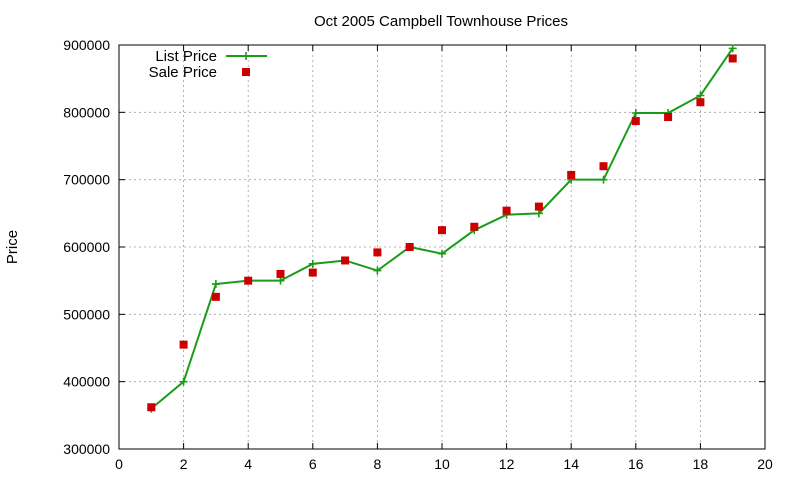 Image resolution: width=800 pixels, height=480 pixels. Describe the element at coordinates (184, 464) in the screenshot. I see `x-tick-label: 2` at that location.